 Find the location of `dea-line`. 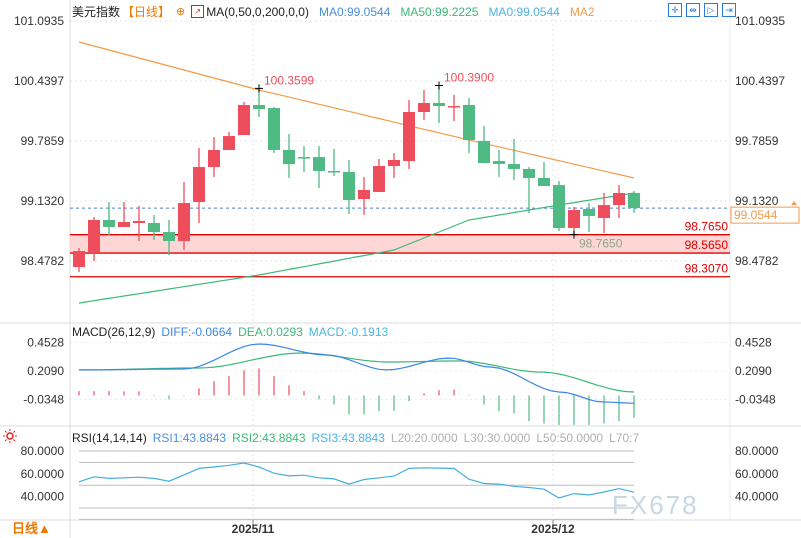

dea-line is located at coordinates (357, 372).